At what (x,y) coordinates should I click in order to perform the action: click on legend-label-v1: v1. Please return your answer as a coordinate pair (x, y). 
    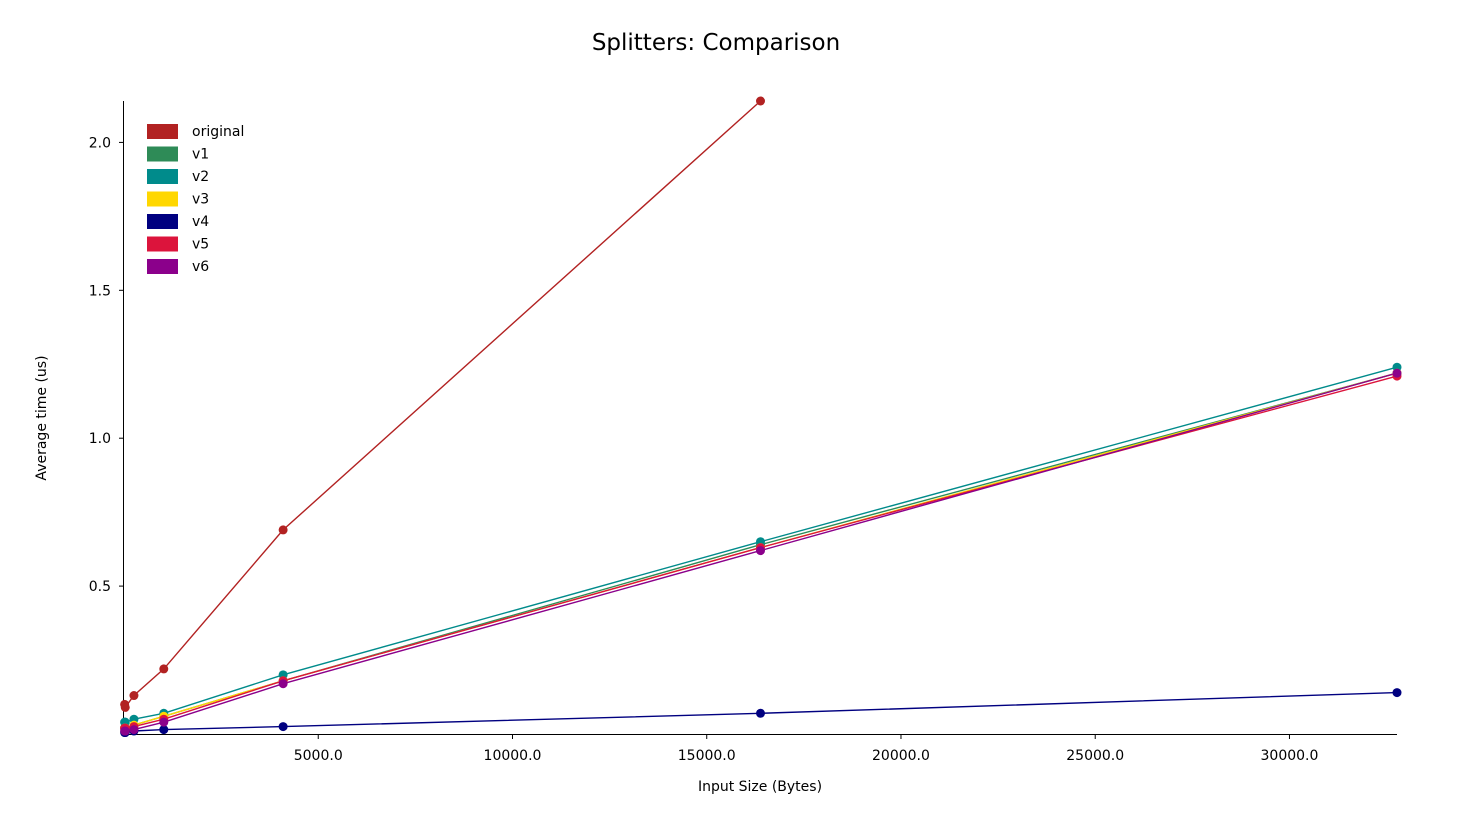
    Looking at the image, I should click on (200, 155).